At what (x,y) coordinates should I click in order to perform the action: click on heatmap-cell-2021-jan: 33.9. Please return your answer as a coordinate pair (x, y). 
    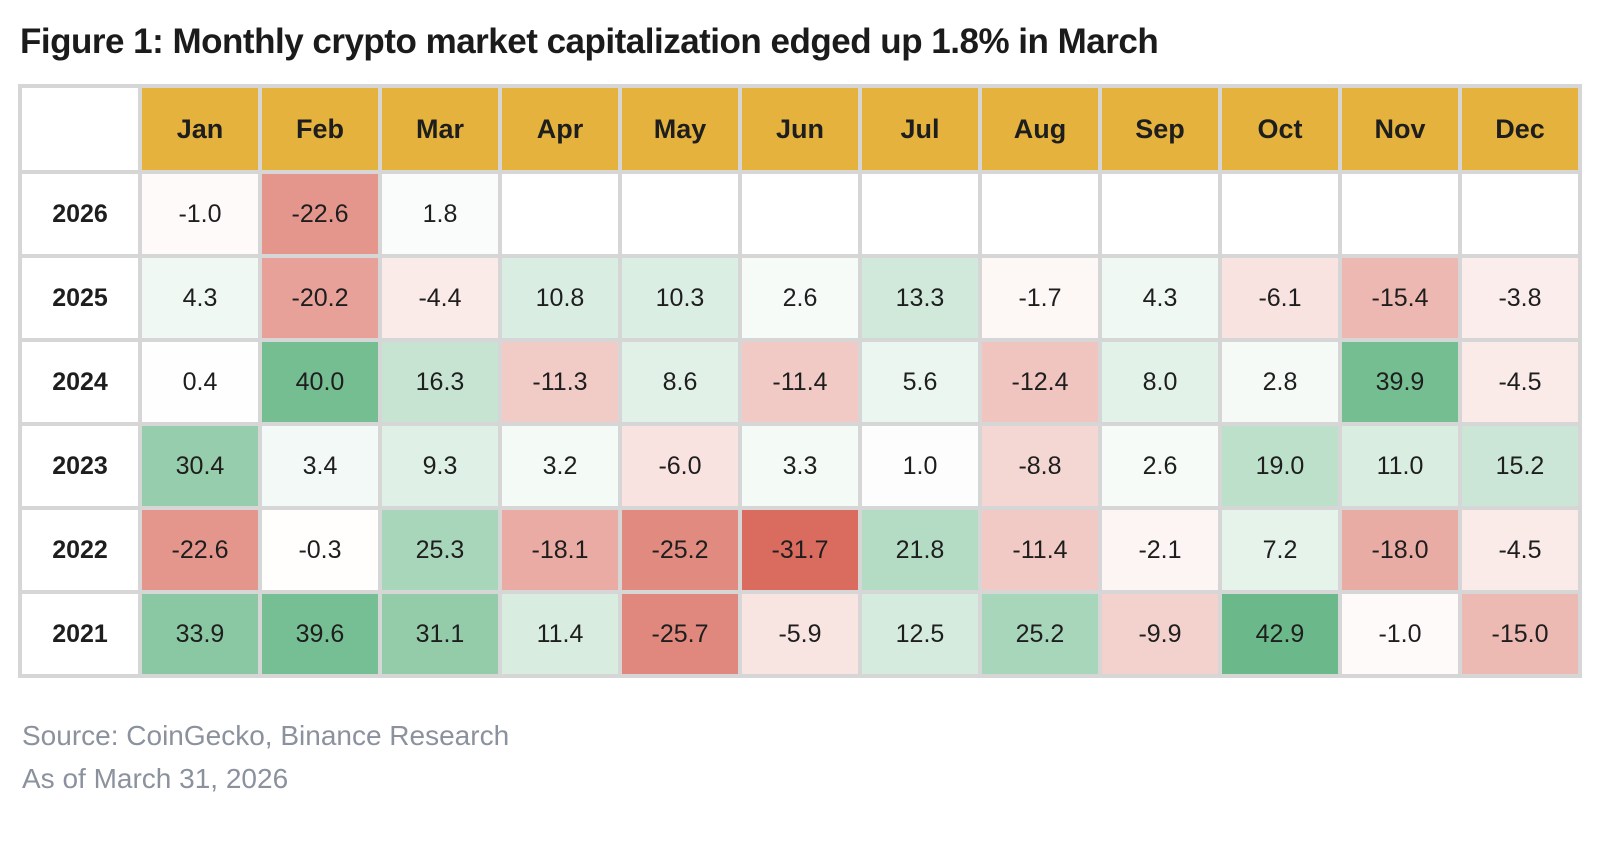
    Looking at the image, I should click on (200, 634).